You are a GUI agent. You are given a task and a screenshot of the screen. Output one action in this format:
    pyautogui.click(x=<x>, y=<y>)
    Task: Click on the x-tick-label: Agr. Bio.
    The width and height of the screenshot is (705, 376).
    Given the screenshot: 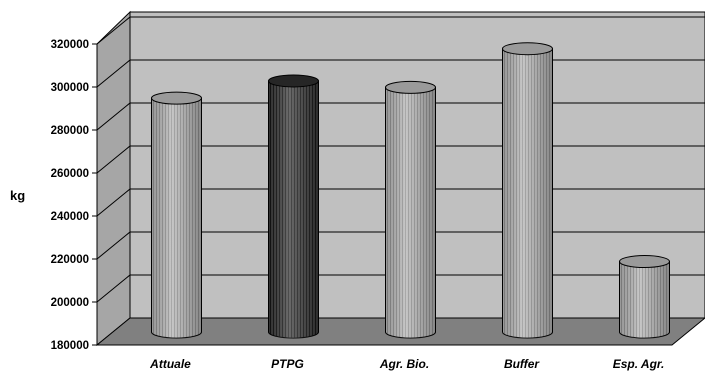 What is the action you would take?
    pyautogui.click(x=404, y=364)
    